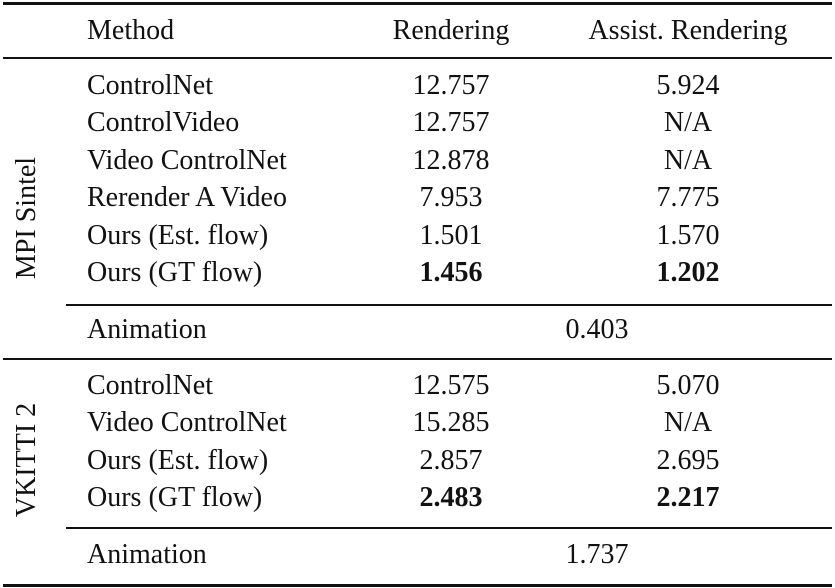  I want to click on animation-value: 1.737, so click(597, 554).